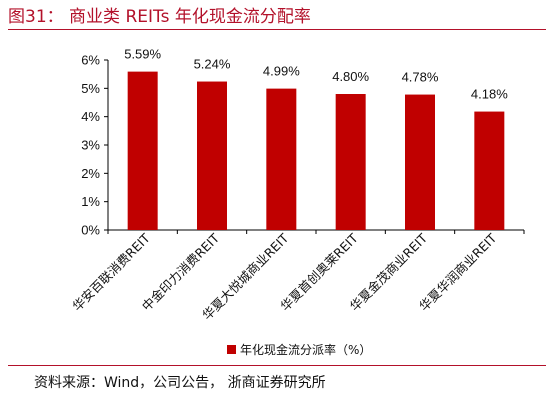  What do you see at coordinates (489, 94) in the screenshot?
I see `data-label: 4.18%` at bounding box center [489, 94].